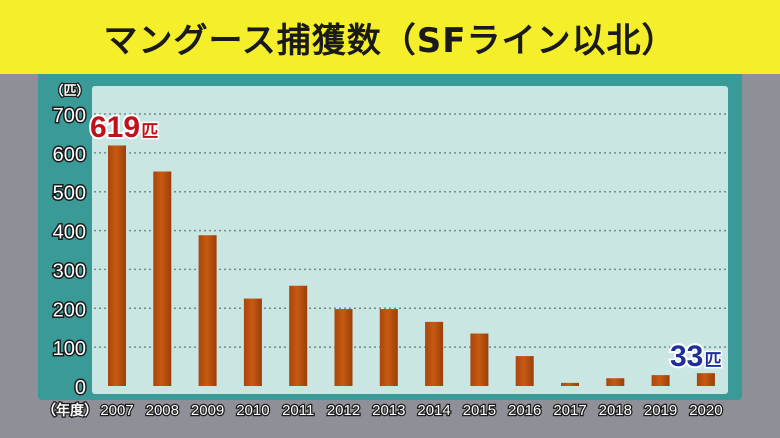 The image size is (780, 438). I want to click on x-tick-label: 2008, so click(162, 410).